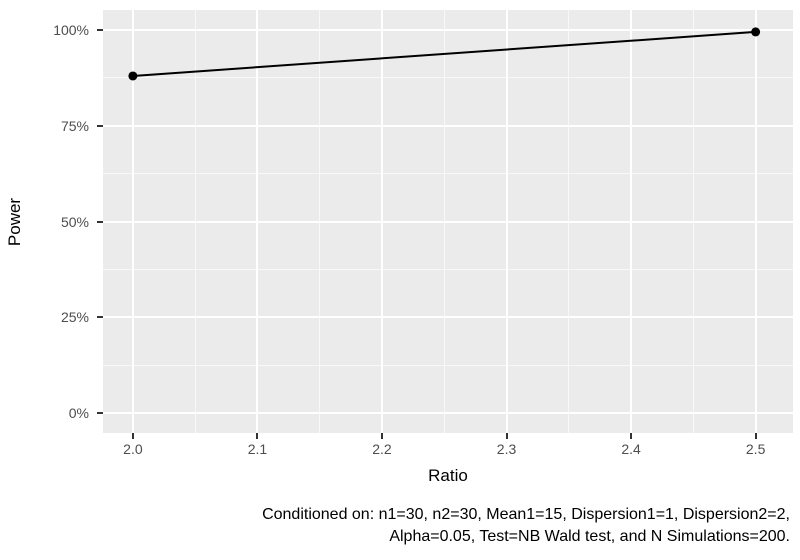  What do you see at coordinates (78, 413) in the screenshot?
I see `y-tick-label: 0%` at bounding box center [78, 413].